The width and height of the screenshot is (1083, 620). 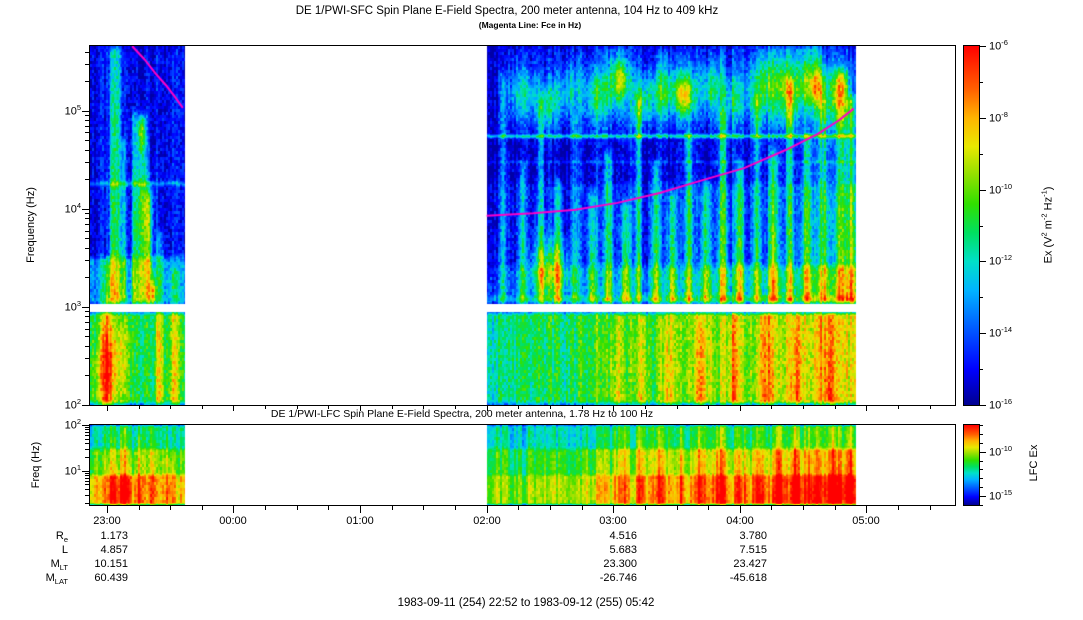 I want to click on lfc-major-ytick, so click(x=85, y=471).